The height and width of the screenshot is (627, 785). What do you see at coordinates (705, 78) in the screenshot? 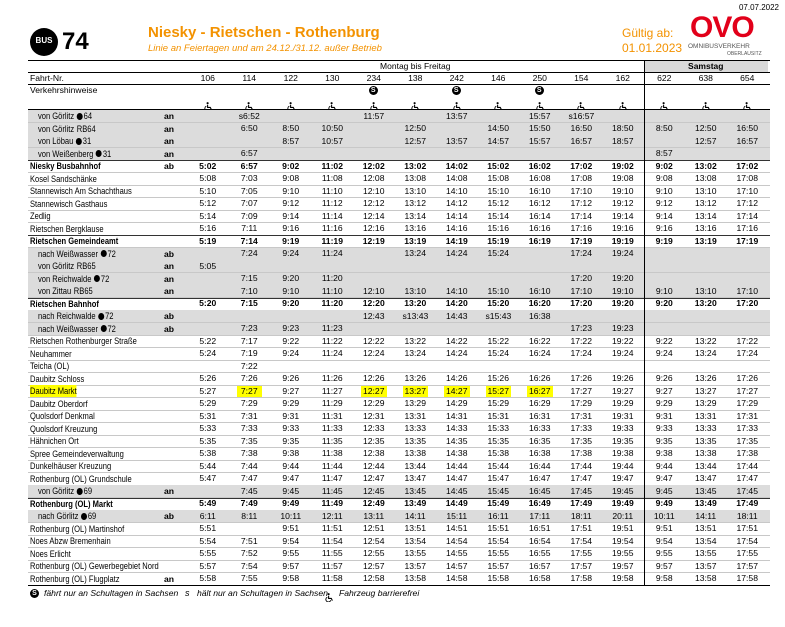
I see `trip-number: 638` at bounding box center [705, 78].